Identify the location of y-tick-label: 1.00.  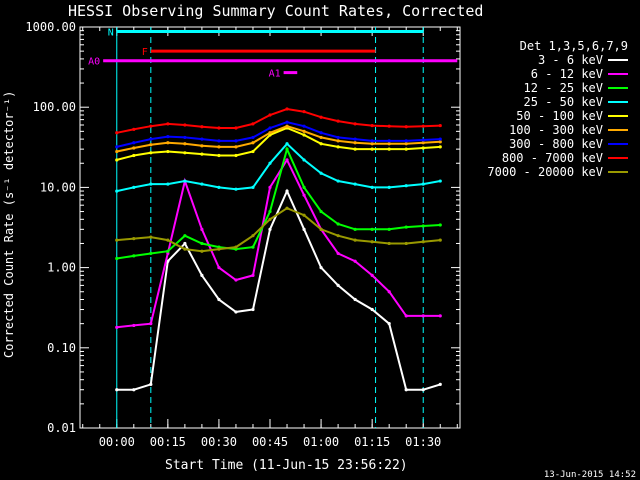
(61, 268).